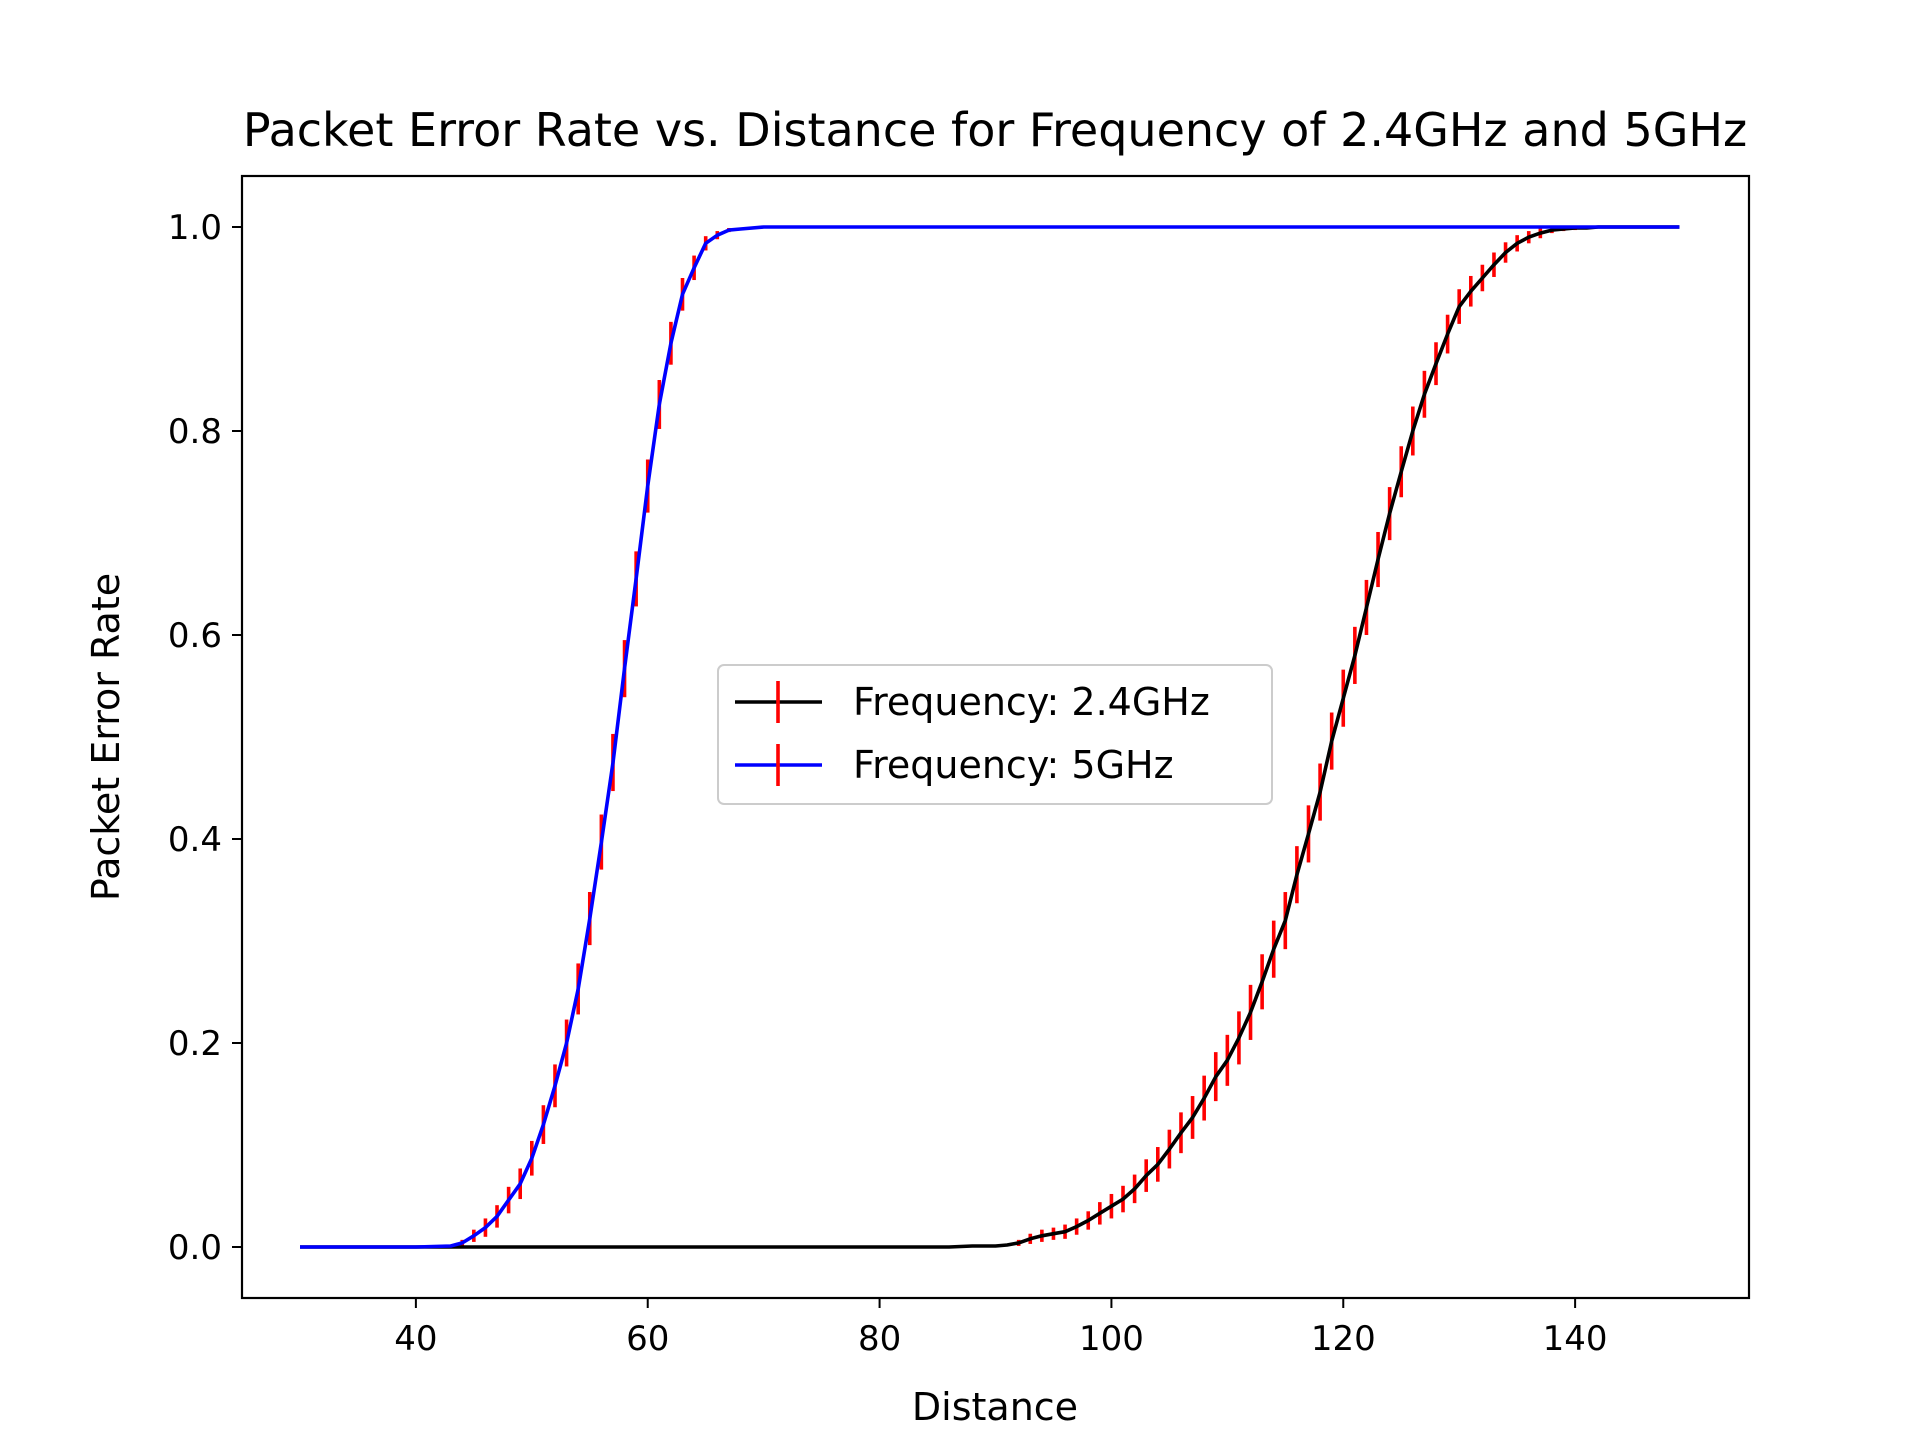 This screenshot has height=1440, width=1920. What do you see at coordinates (106, 737) in the screenshot?
I see `y-axis-label: Packet Error Rate` at bounding box center [106, 737].